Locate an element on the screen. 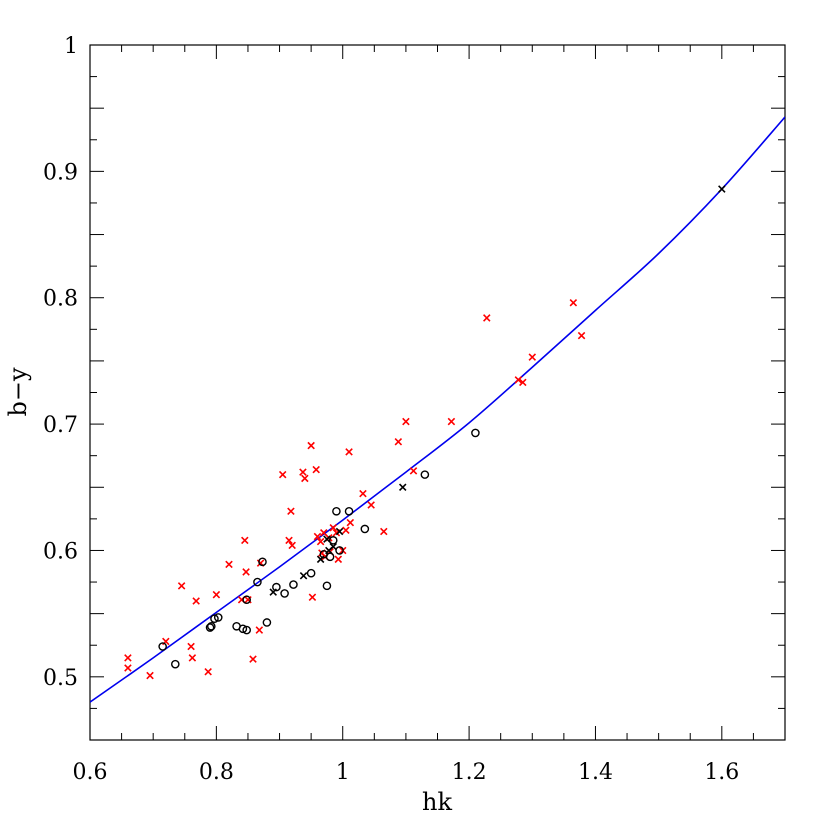 The width and height of the screenshot is (830, 830). y-tick-label: 0.5 is located at coordinates (60, 678).